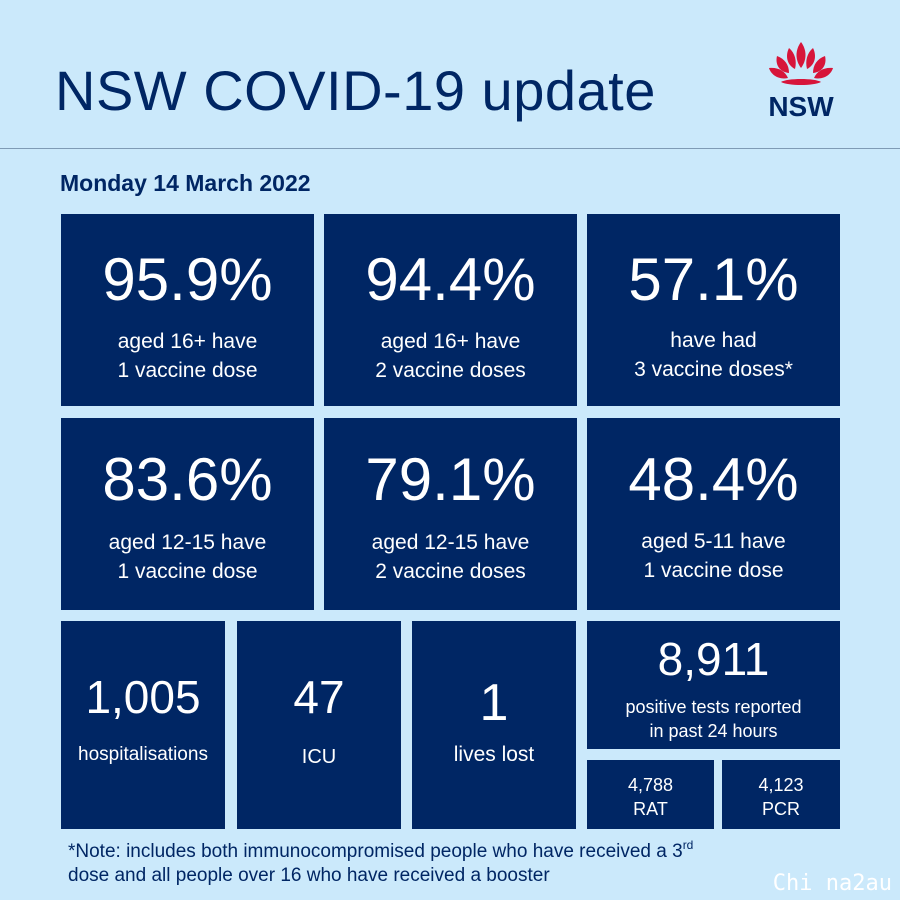 Image resolution: width=900 pixels, height=900 pixels. Describe the element at coordinates (143, 697) in the screenshot. I see `hospitalisations-value: 1,005` at that location.